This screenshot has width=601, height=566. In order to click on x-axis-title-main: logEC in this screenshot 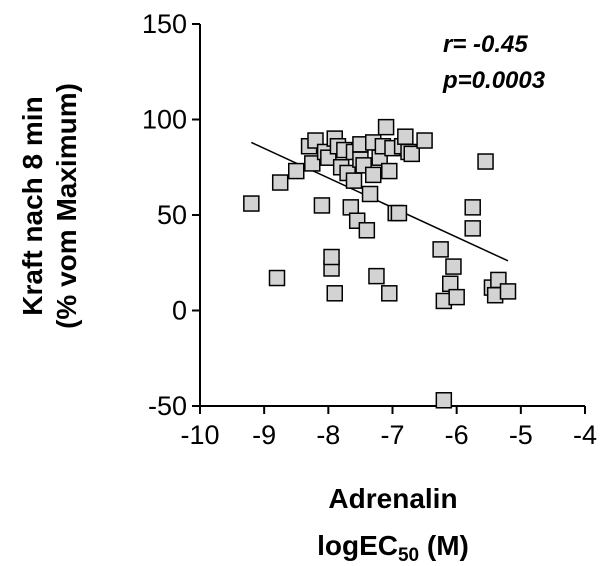, I will do `click(357, 545)`.